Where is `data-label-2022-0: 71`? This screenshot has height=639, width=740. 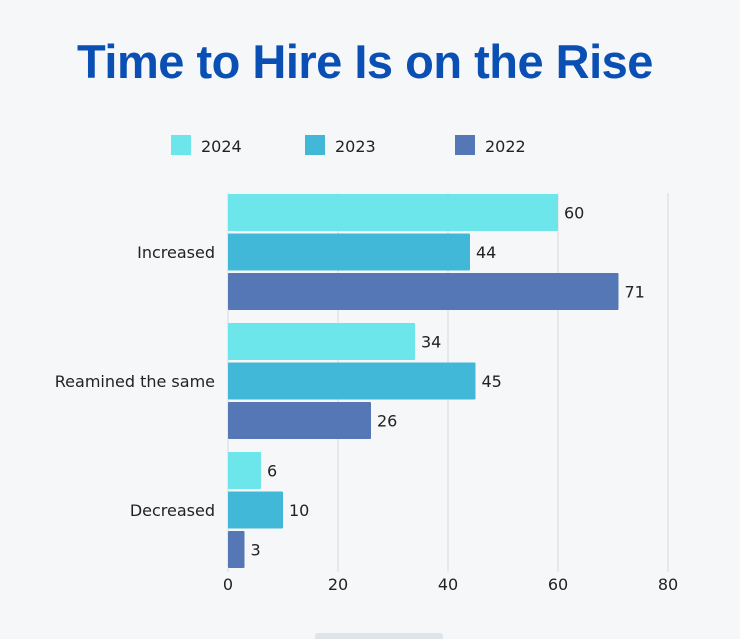 data-label-2022-0: 71 is located at coordinates (635, 292).